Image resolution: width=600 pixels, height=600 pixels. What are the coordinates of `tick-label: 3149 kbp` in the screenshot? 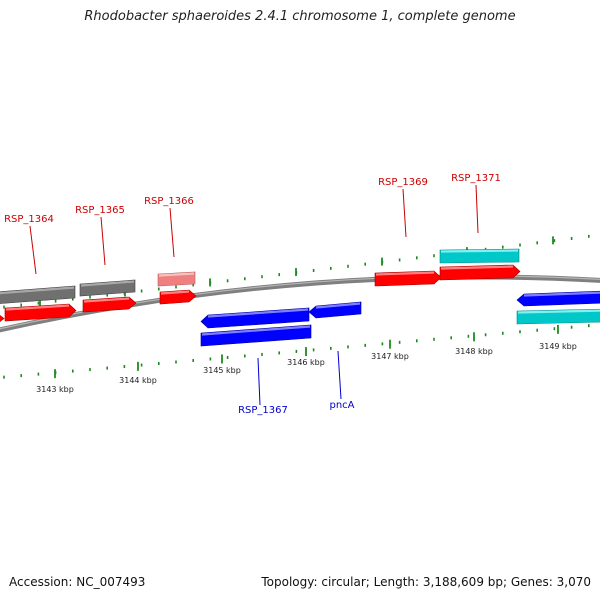 It's located at (558, 346).